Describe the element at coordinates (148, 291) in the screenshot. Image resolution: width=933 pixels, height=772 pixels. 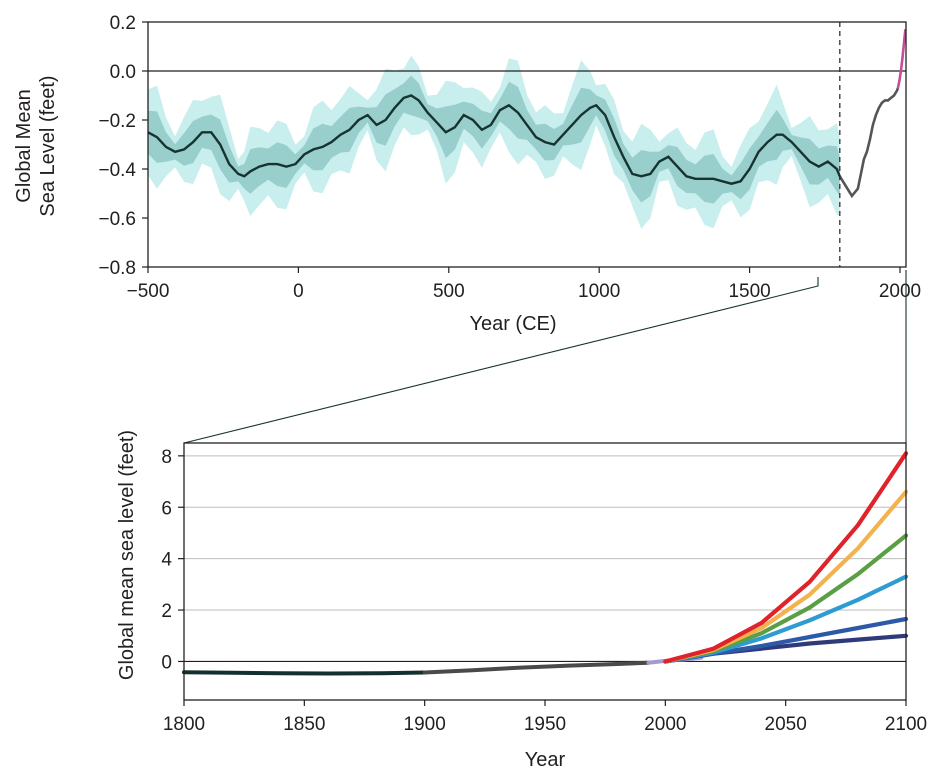
I see `top-x-tick-label: −500` at that location.